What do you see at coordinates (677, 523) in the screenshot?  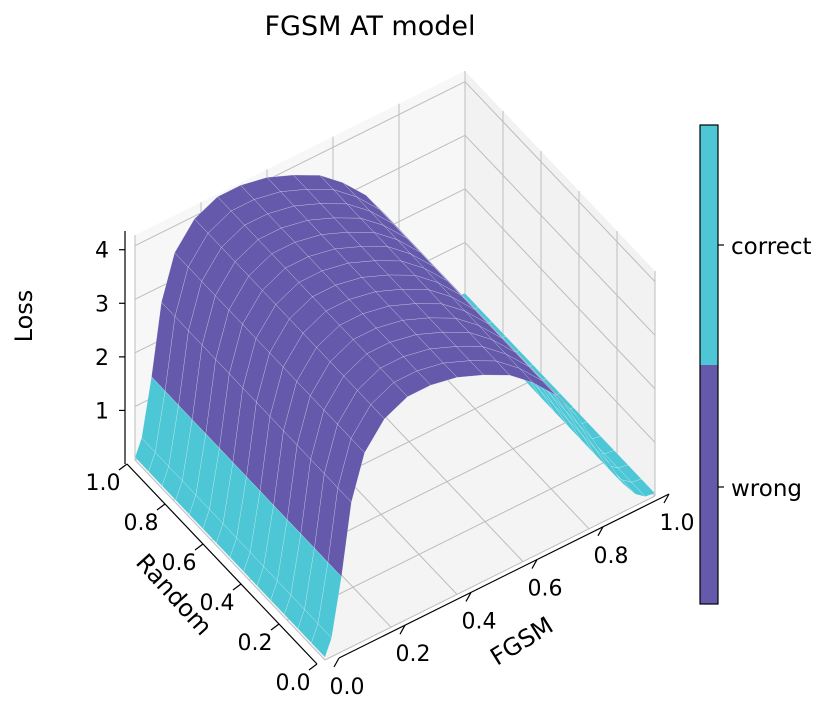 I see `x-tick-label: 1.0` at bounding box center [677, 523].